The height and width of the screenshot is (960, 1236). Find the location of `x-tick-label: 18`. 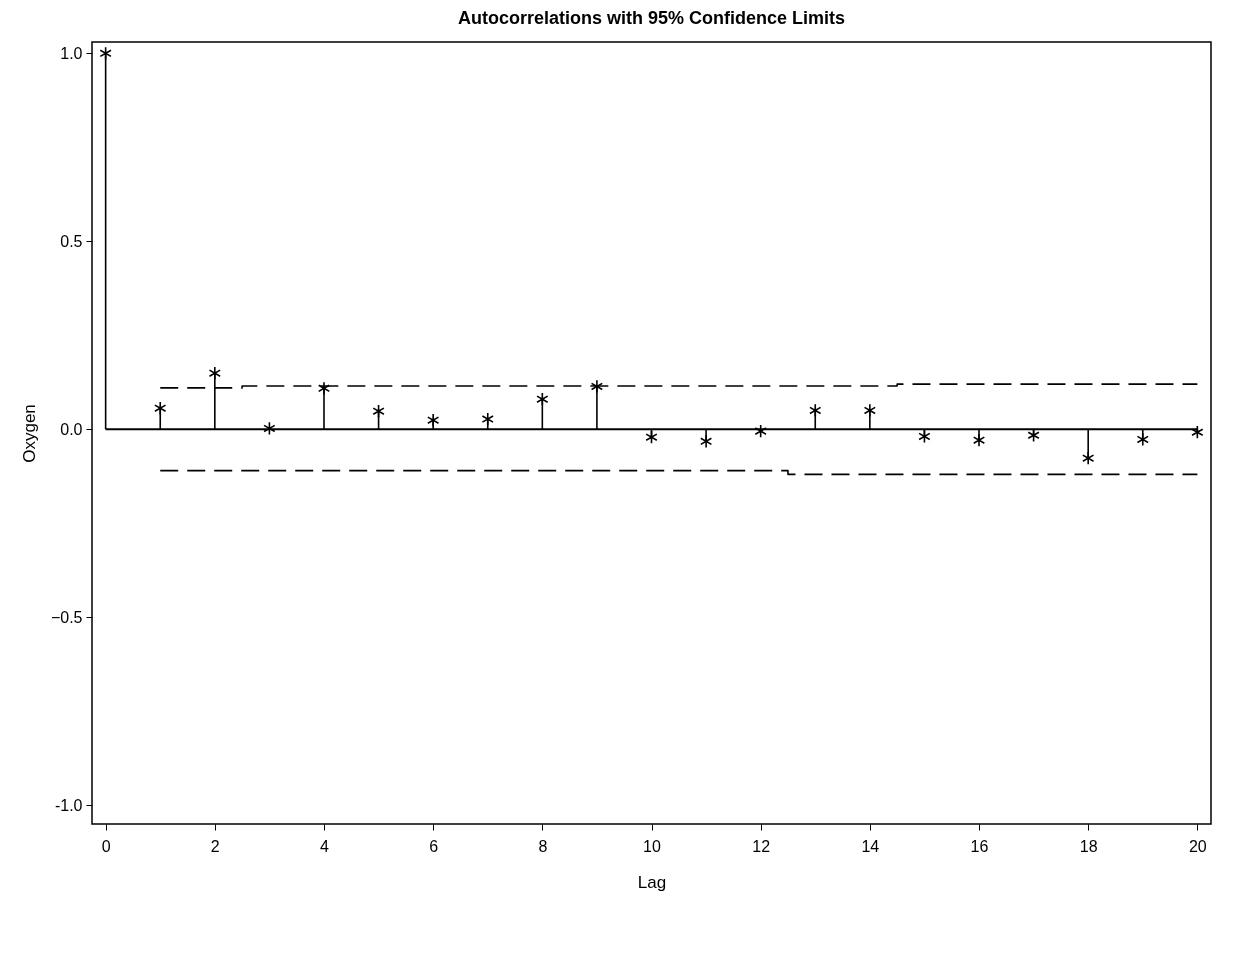

x-tick-label: 18 is located at coordinates (1088, 846).